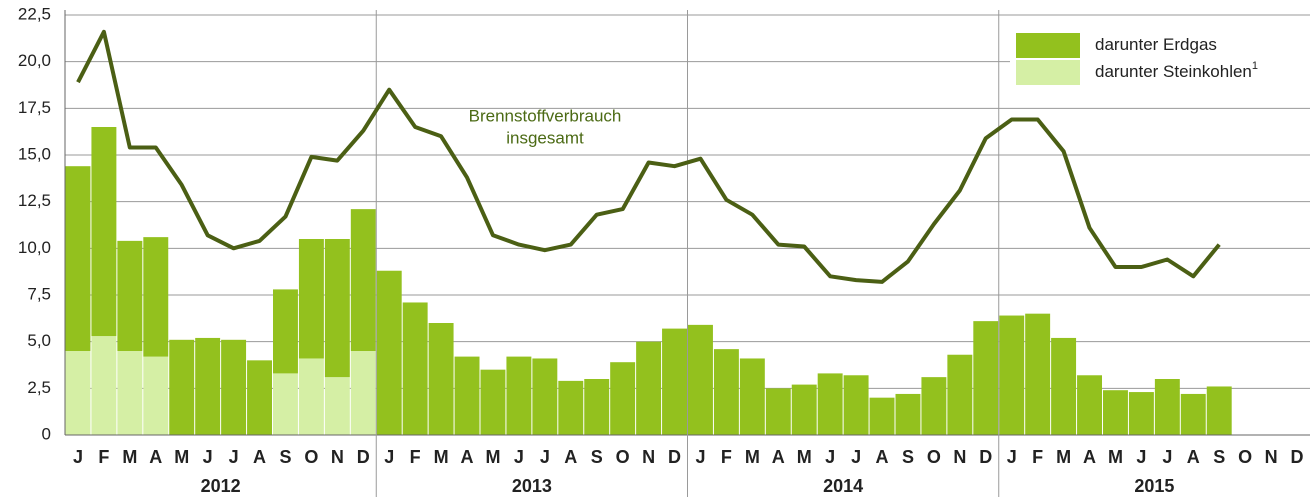 The width and height of the screenshot is (1314, 497). What do you see at coordinates (1255, 66) in the screenshot?
I see `legend-footnote: 1` at bounding box center [1255, 66].